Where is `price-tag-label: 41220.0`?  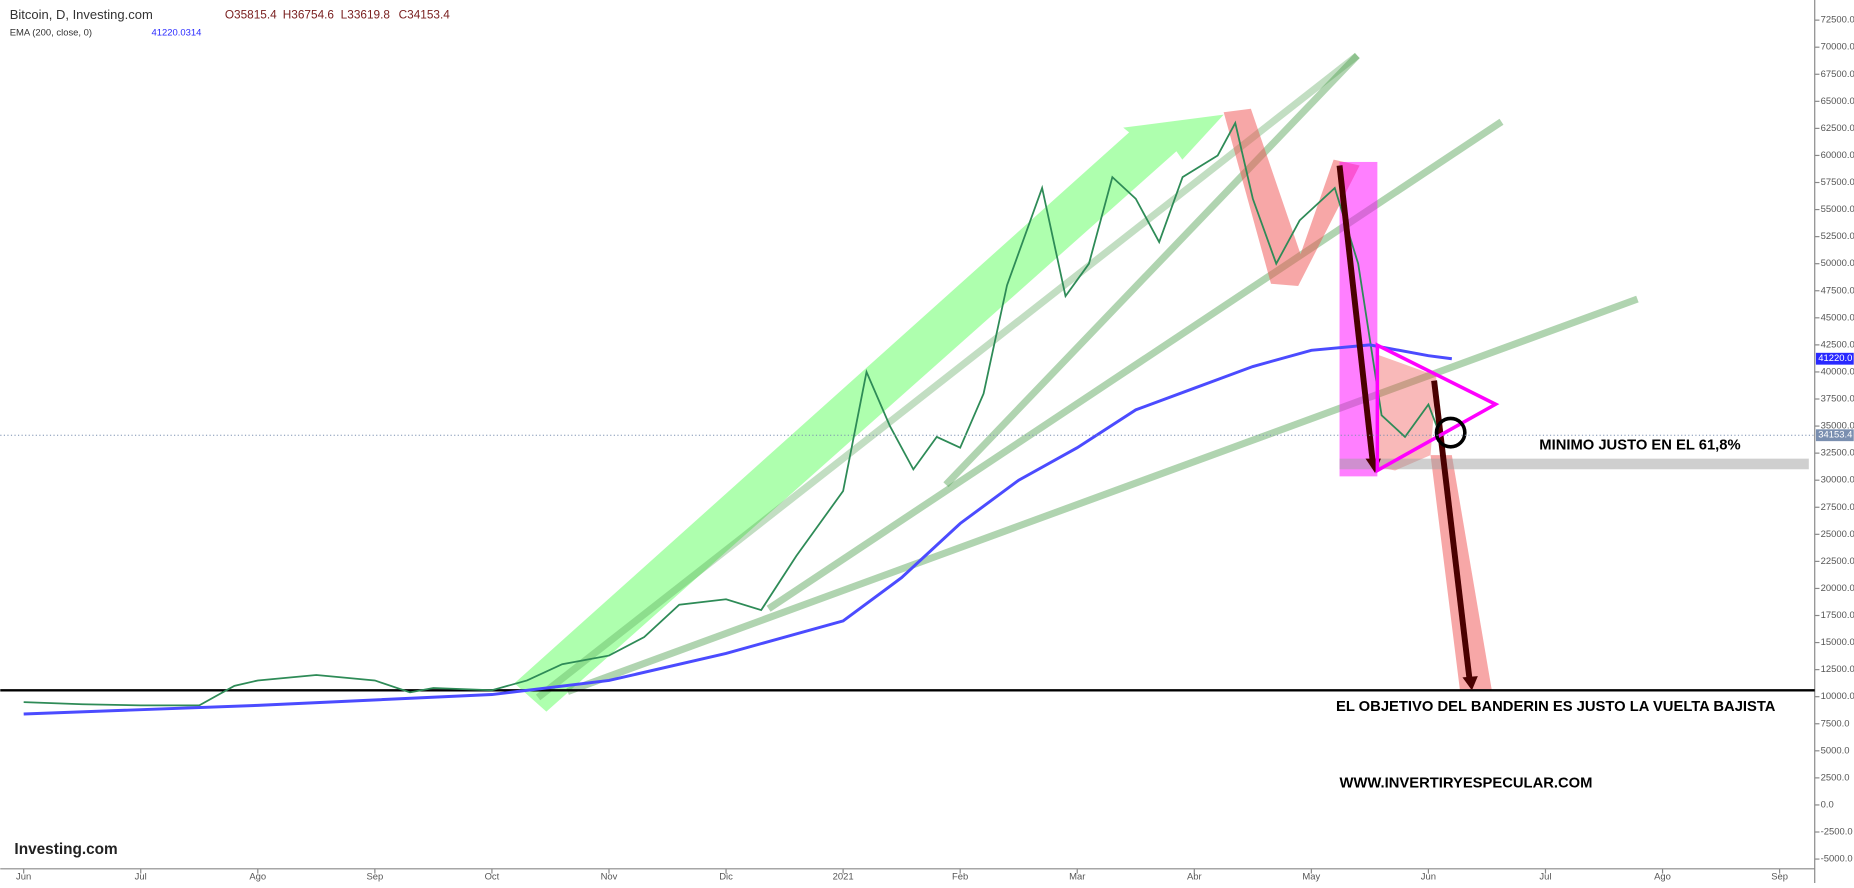 price-tag-label: 41220.0 is located at coordinates (1835, 358).